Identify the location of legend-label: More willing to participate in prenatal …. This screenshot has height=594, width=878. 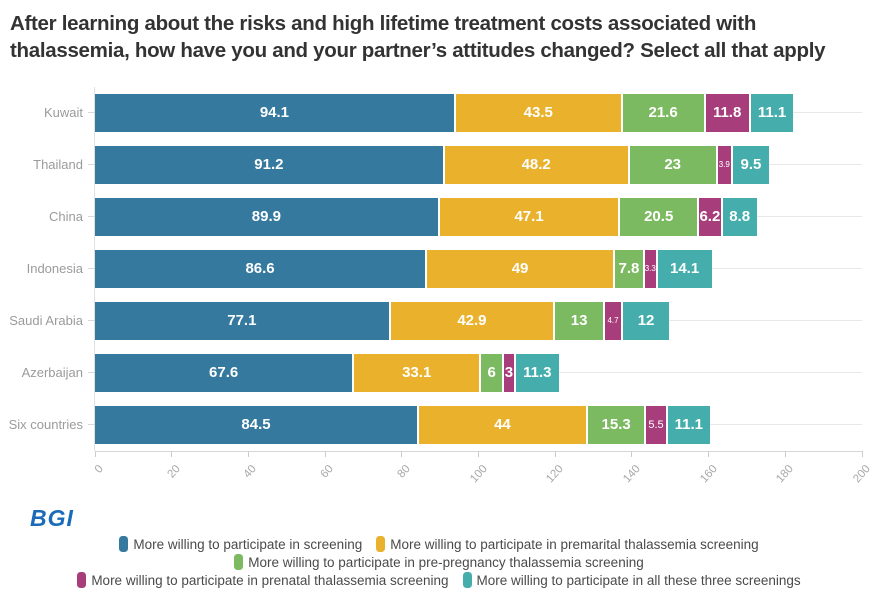
(270, 580).